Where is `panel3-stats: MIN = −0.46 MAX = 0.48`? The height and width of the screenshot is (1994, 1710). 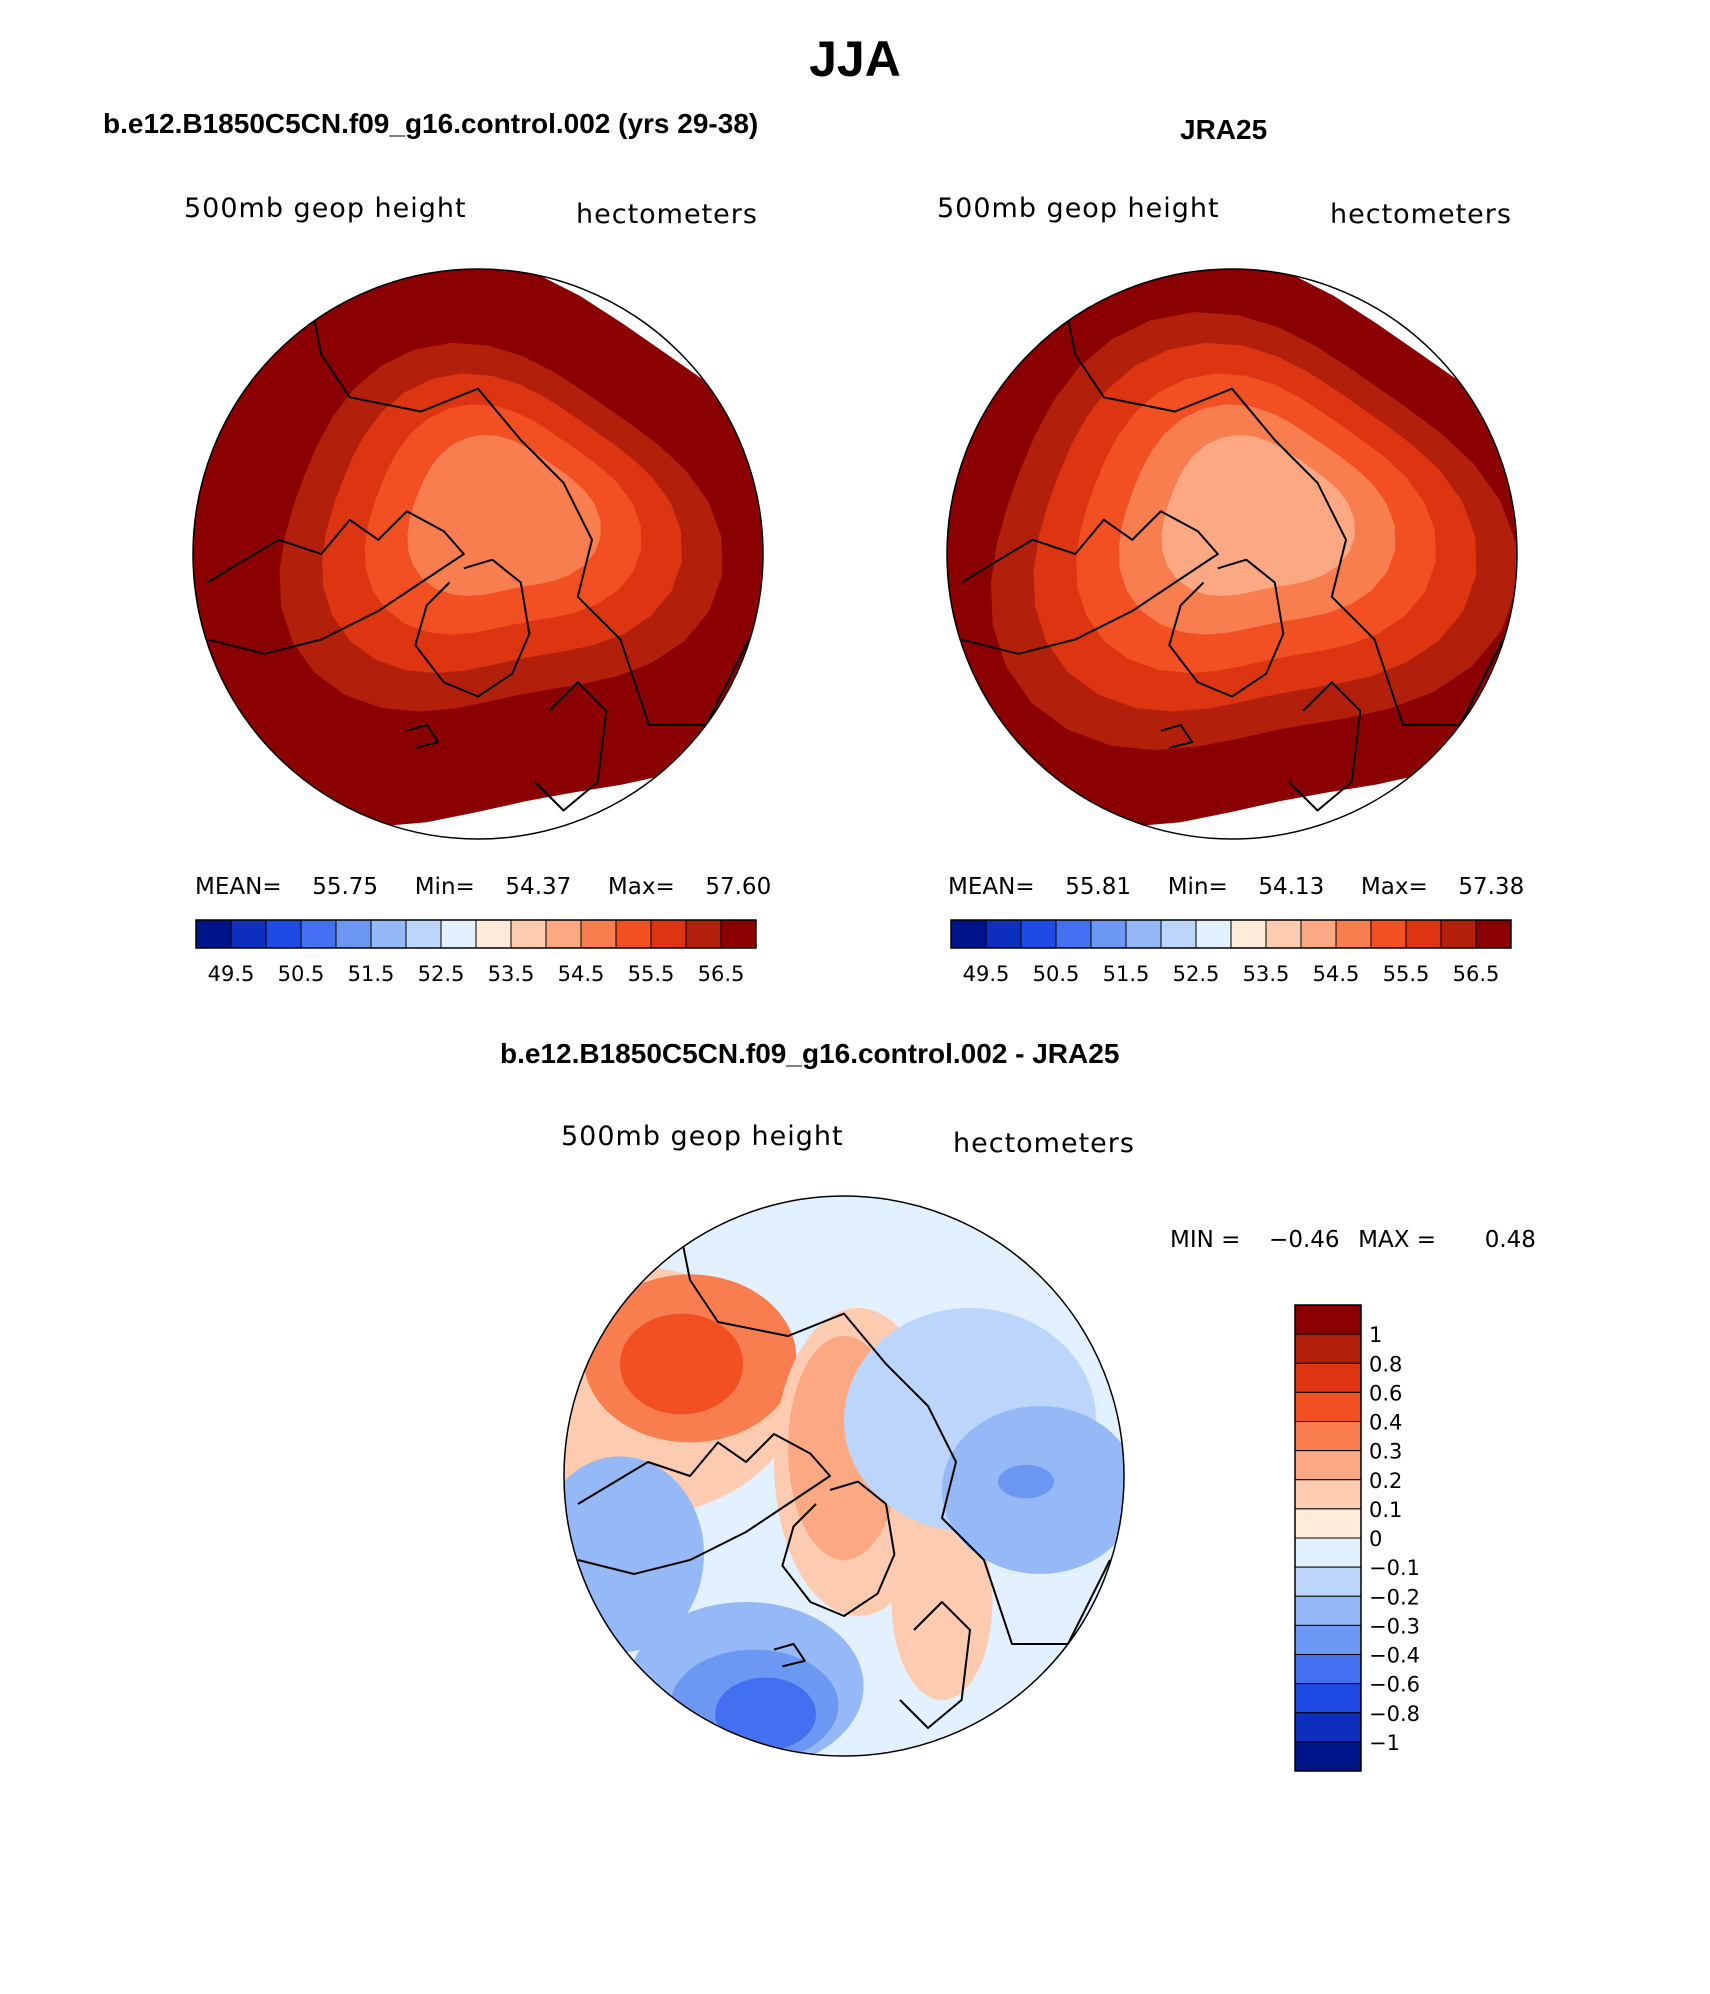 panel3-stats: MIN = −0.46 MAX = 0.48 is located at coordinates (1353, 1240).